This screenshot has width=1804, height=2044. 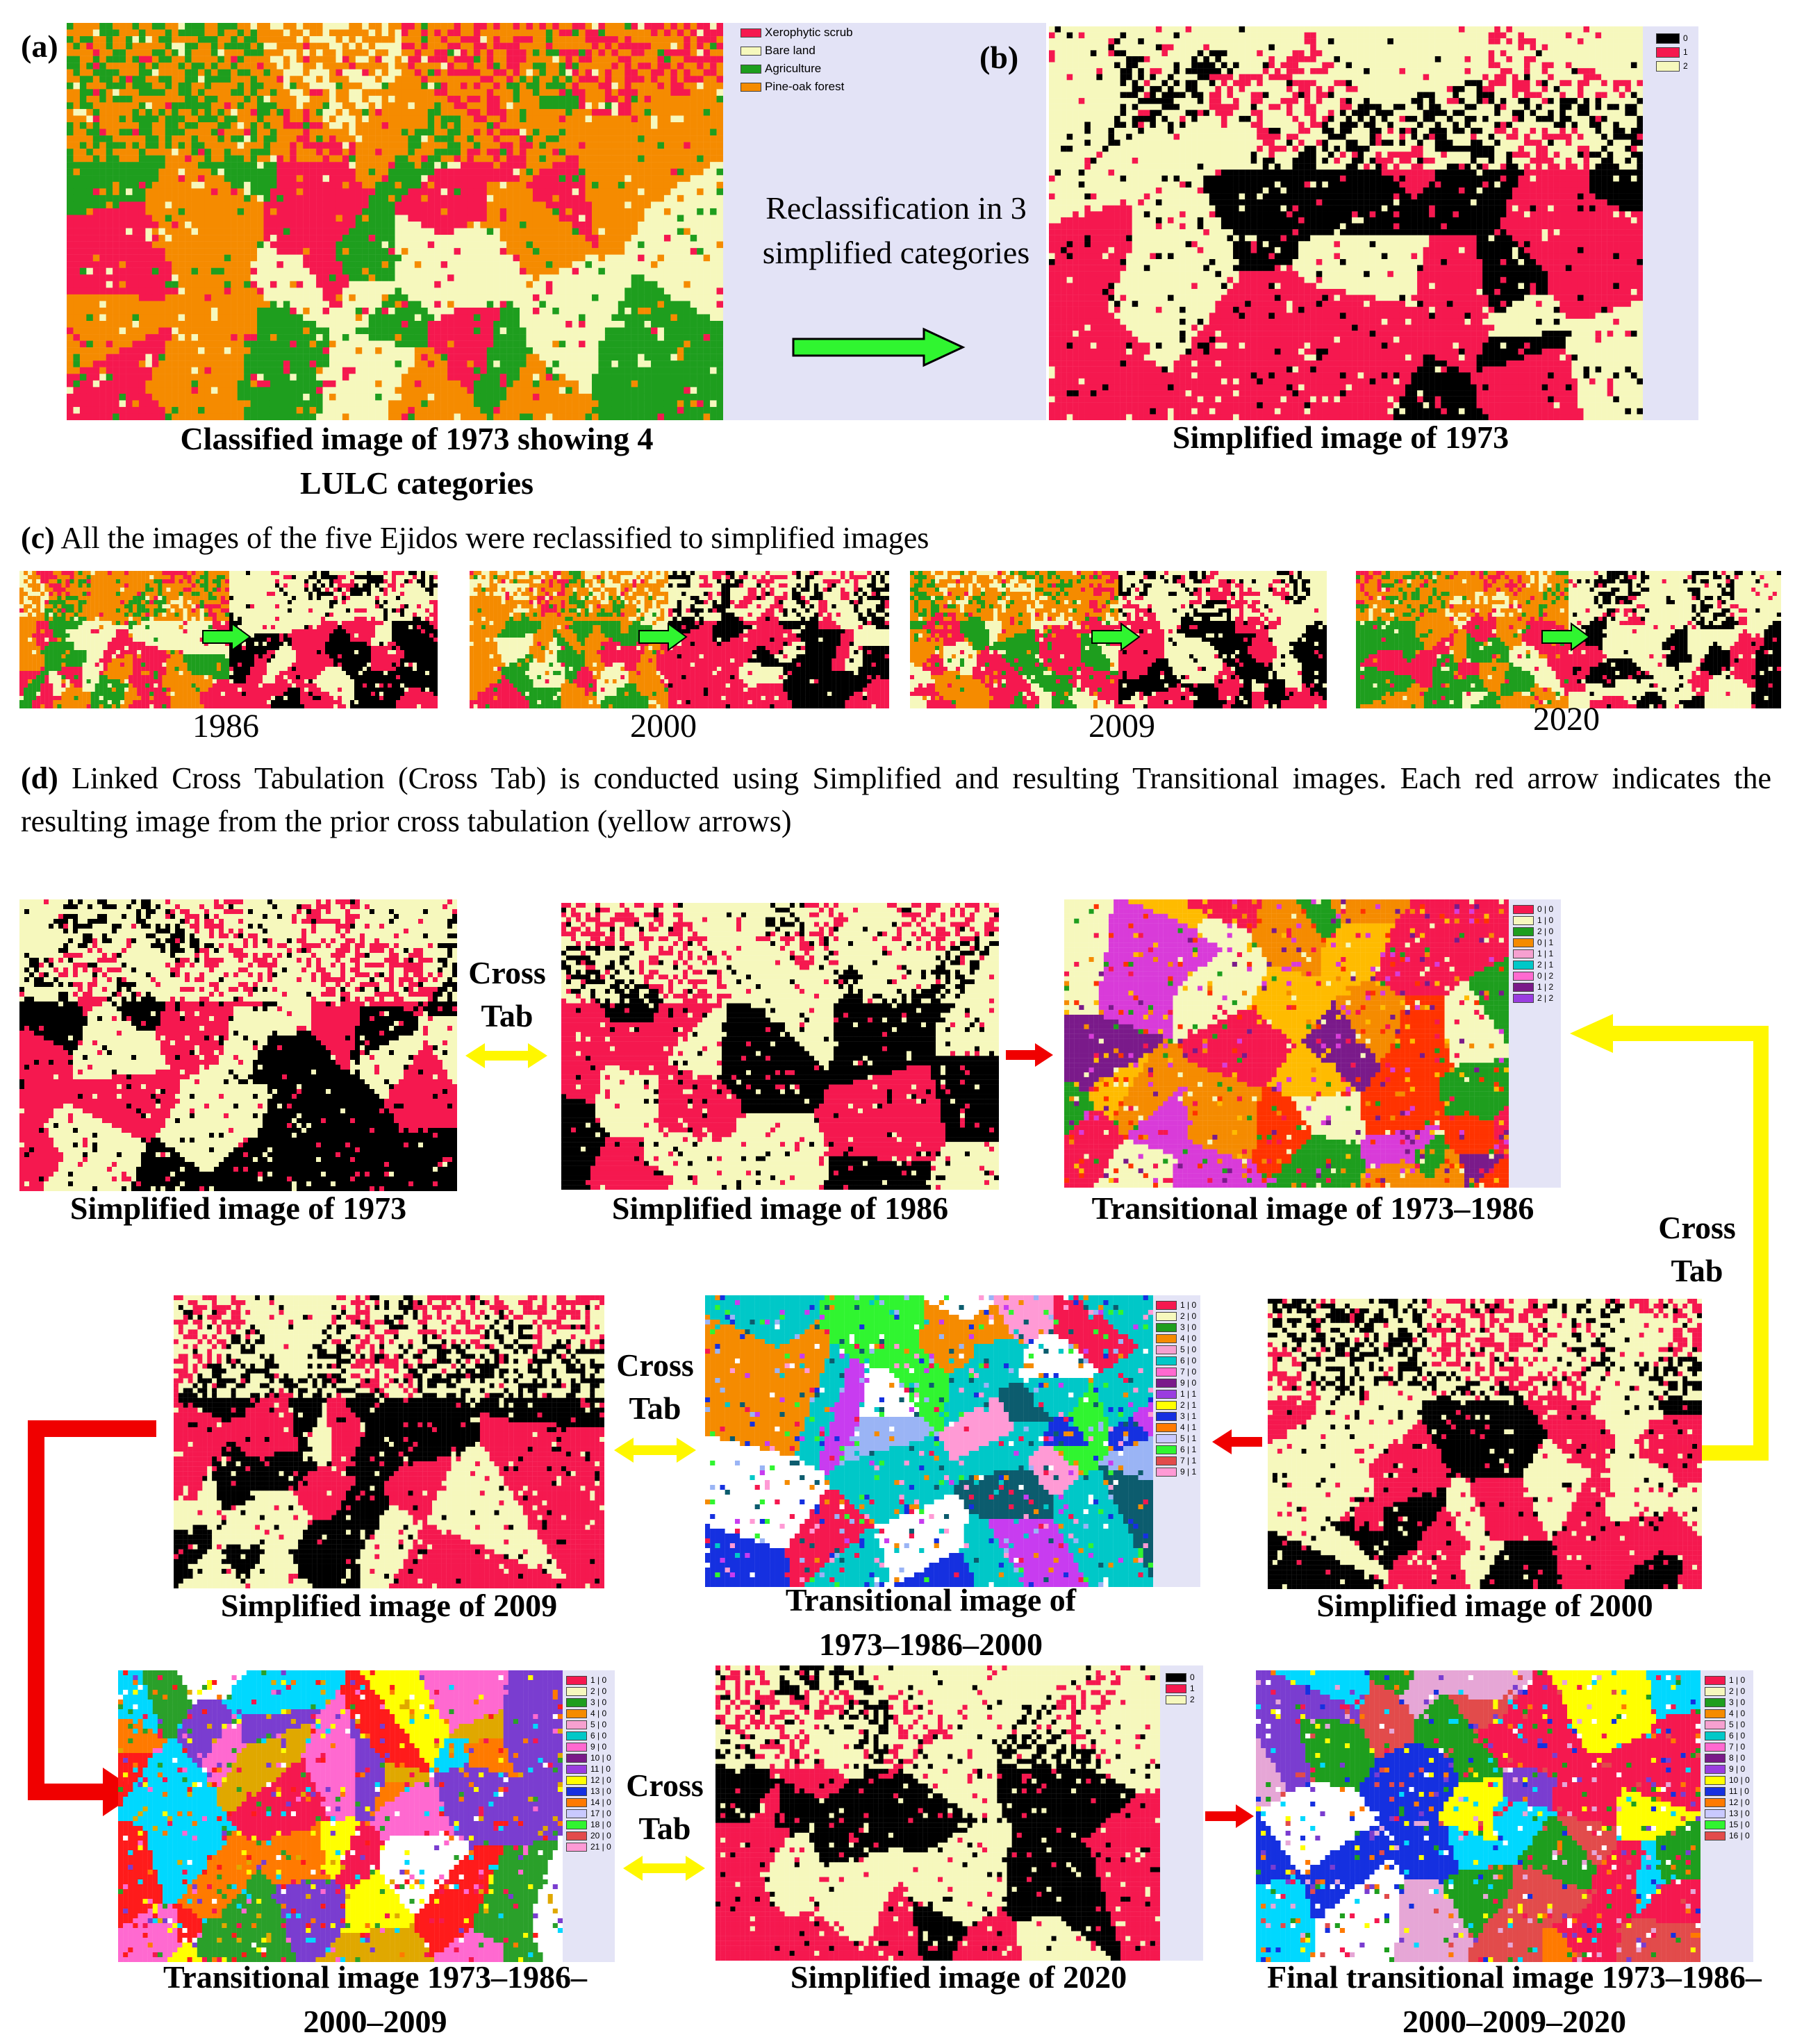 What do you see at coordinates (796, 33) in the screenshot?
I see `legend-a-item-1: Xerophytic scrub` at bounding box center [796, 33].